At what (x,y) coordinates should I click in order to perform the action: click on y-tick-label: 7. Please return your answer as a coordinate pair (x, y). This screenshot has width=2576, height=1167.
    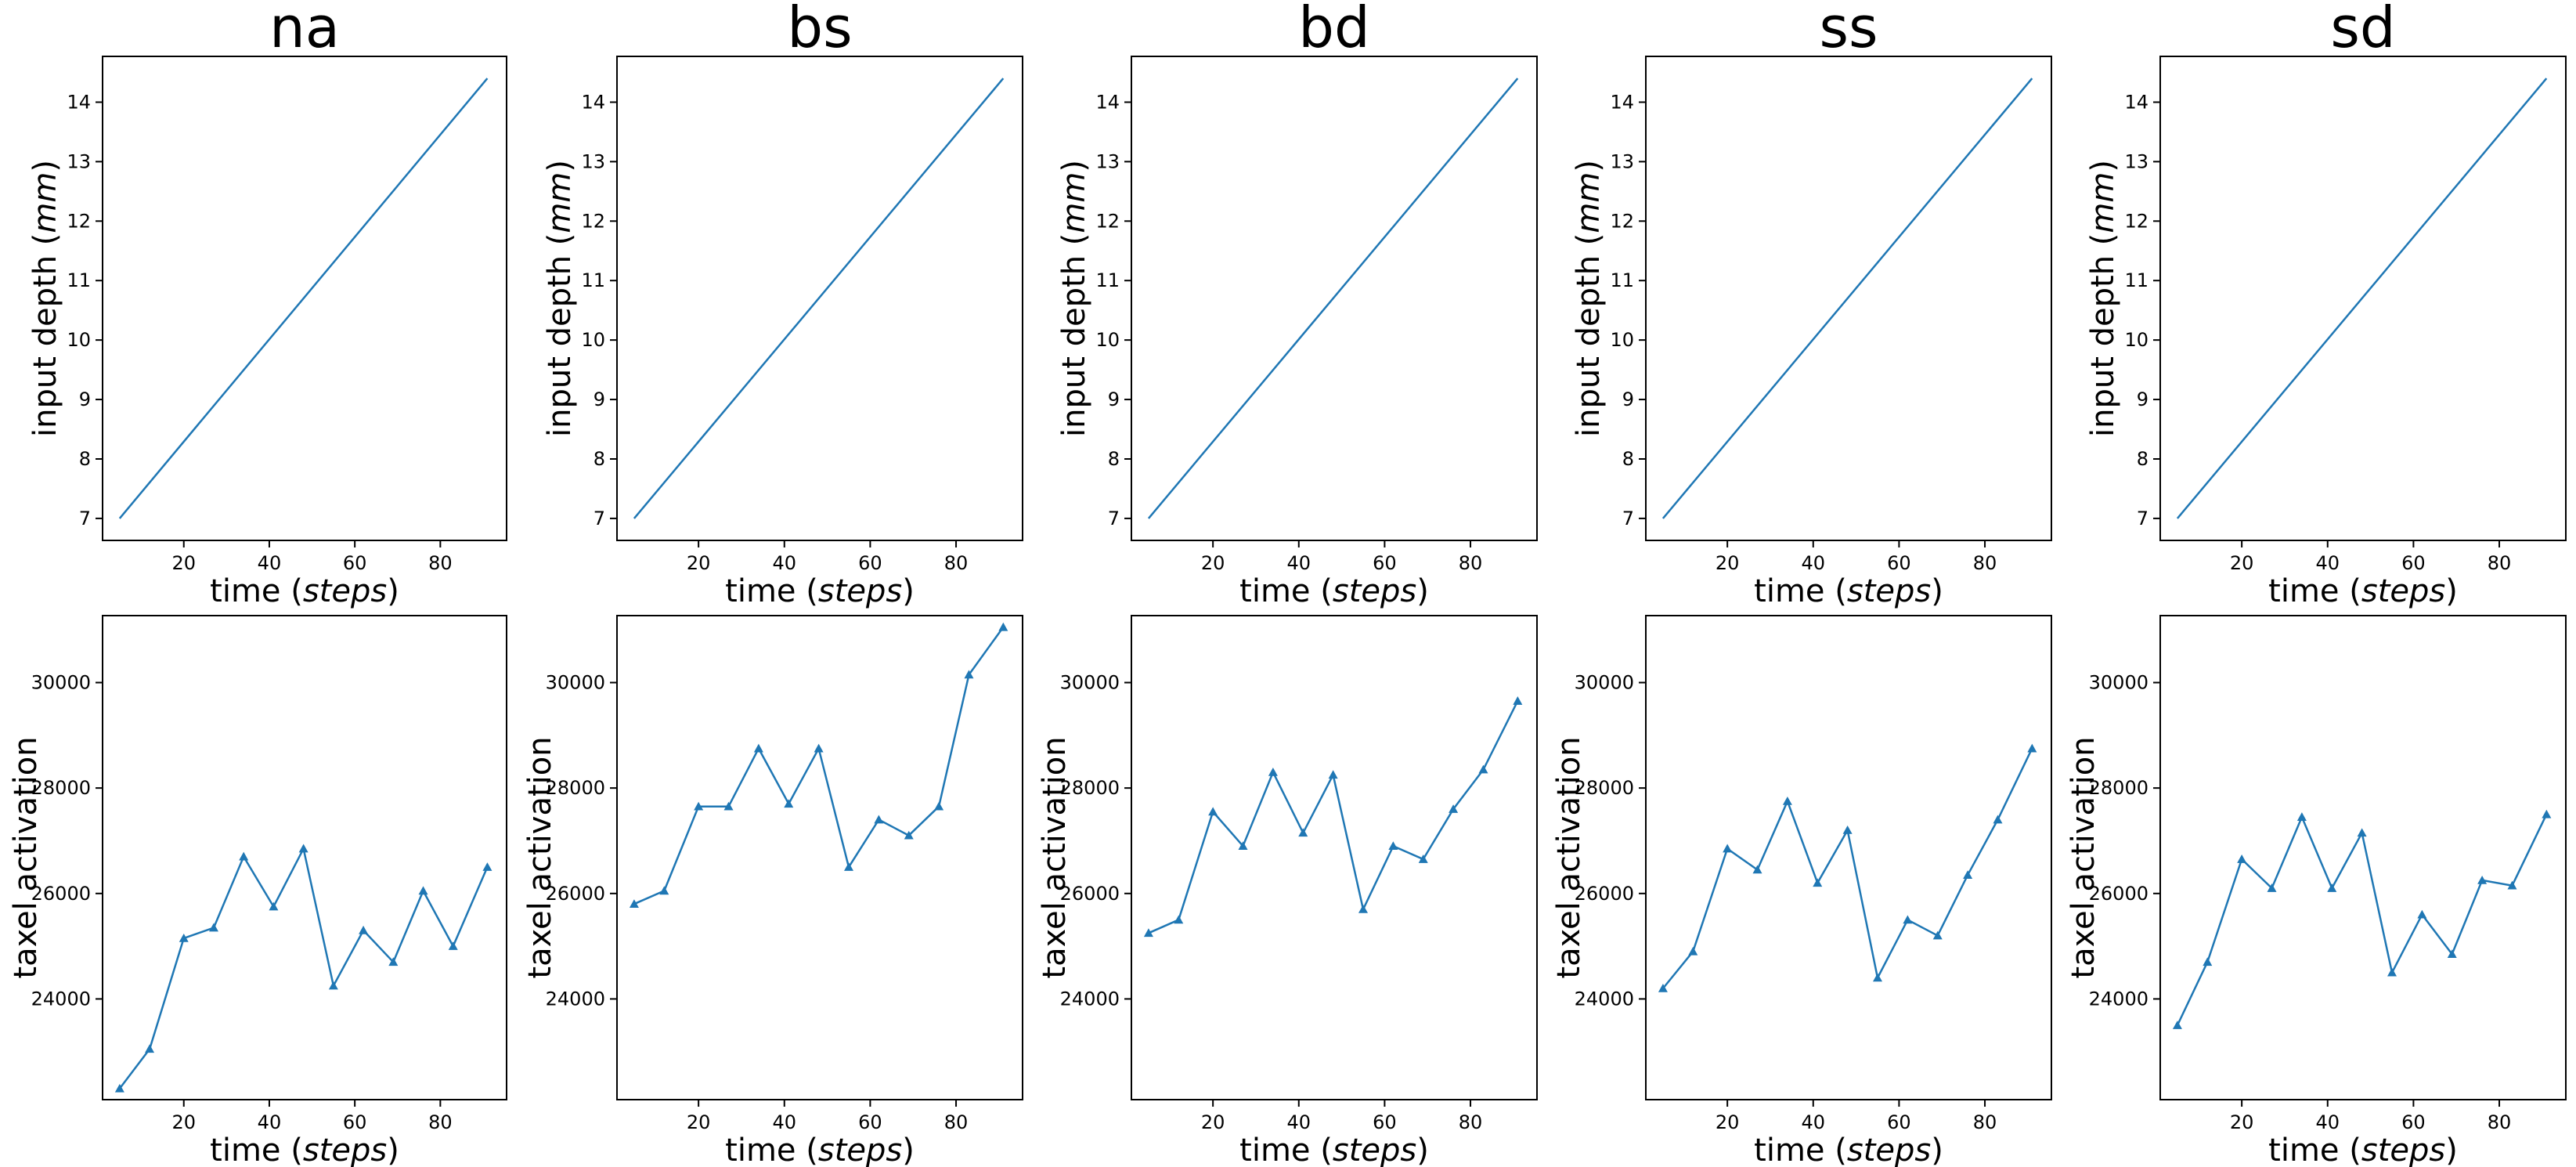
    Looking at the image, I should click on (1114, 518).